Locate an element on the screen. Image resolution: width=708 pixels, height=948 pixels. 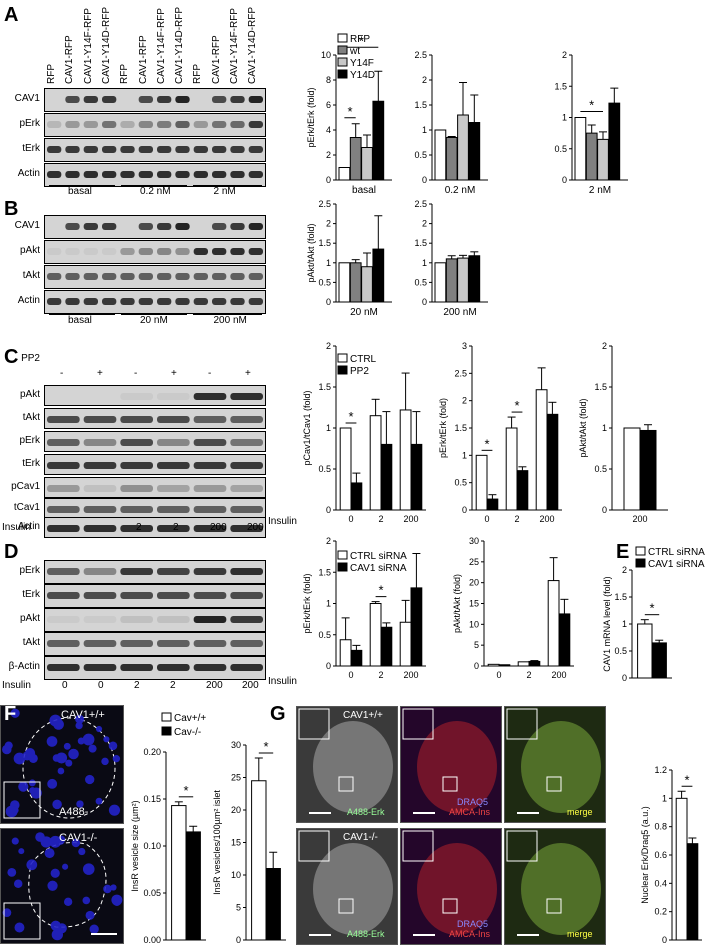
y-tick-label: 30 is located at coordinates (236, 745).